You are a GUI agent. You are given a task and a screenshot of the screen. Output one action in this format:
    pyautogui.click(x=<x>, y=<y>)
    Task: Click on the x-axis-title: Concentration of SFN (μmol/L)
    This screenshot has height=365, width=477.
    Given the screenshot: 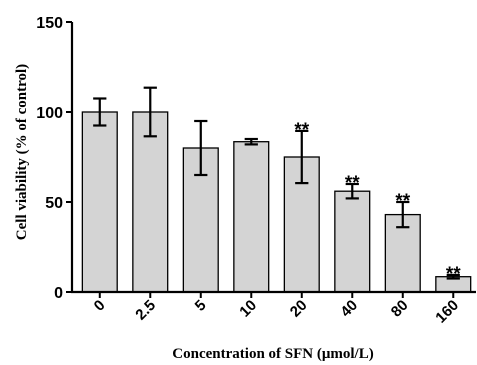 What is the action you would take?
    pyautogui.click(x=272, y=354)
    